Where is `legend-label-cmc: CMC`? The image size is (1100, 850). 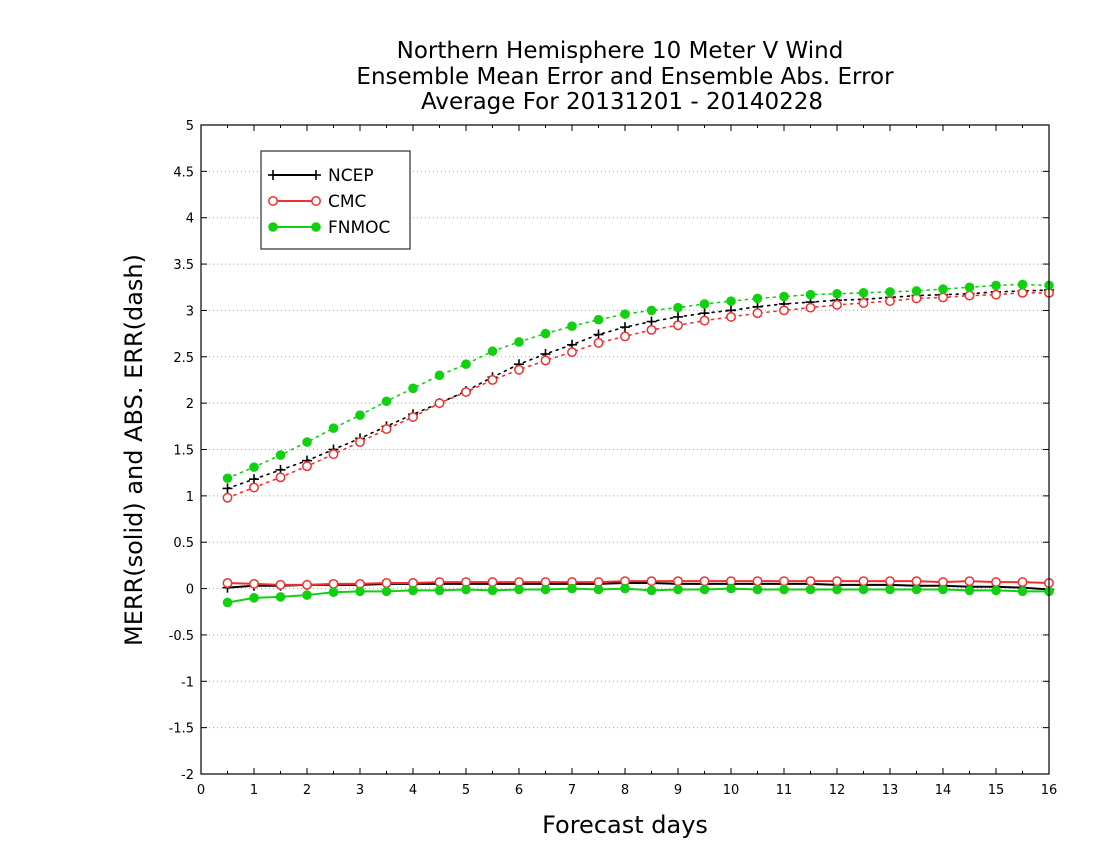
legend-label-cmc: CMC is located at coordinates (347, 202).